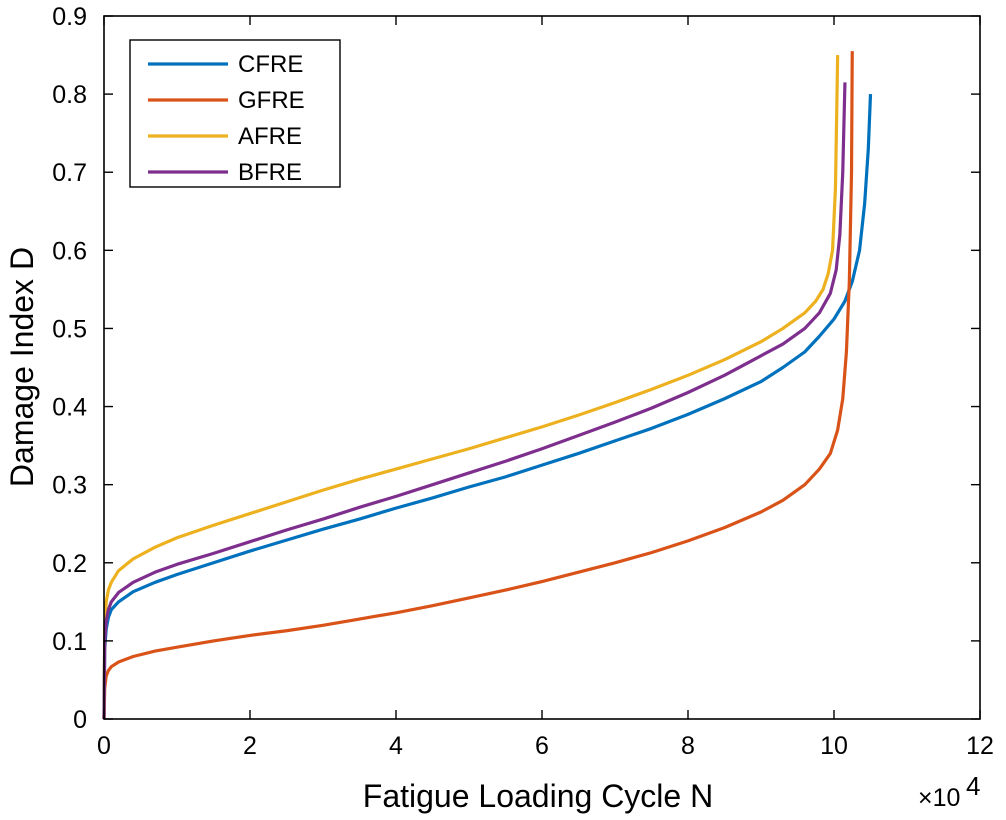 This screenshot has width=1006, height=820. I want to click on legend: CFRE GFRE AFRE BFRE, so click(235, 113).